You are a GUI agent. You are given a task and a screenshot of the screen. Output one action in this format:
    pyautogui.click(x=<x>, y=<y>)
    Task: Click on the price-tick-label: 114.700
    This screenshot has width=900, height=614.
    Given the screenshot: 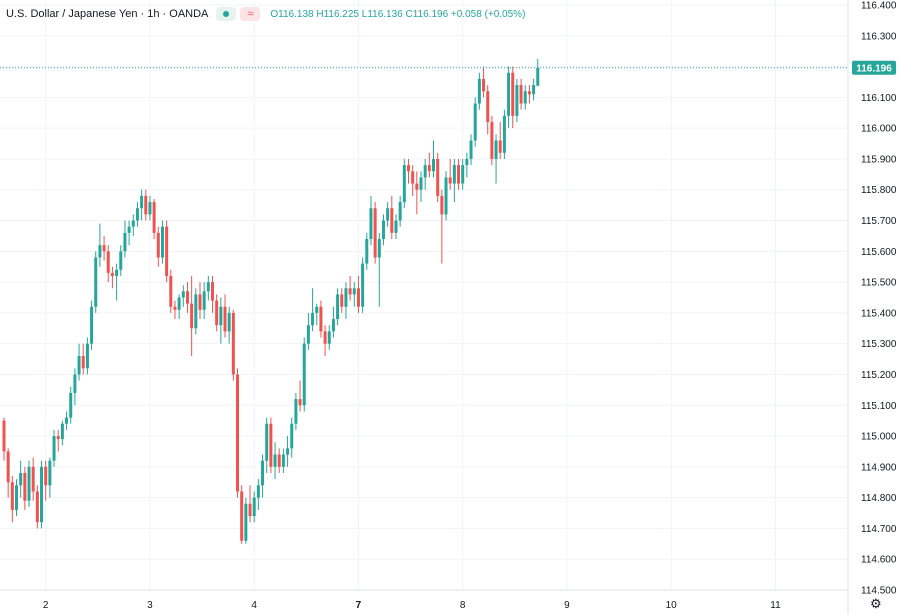 What is the action you would take?
    pyautogui.click(x=879, y=529)
    